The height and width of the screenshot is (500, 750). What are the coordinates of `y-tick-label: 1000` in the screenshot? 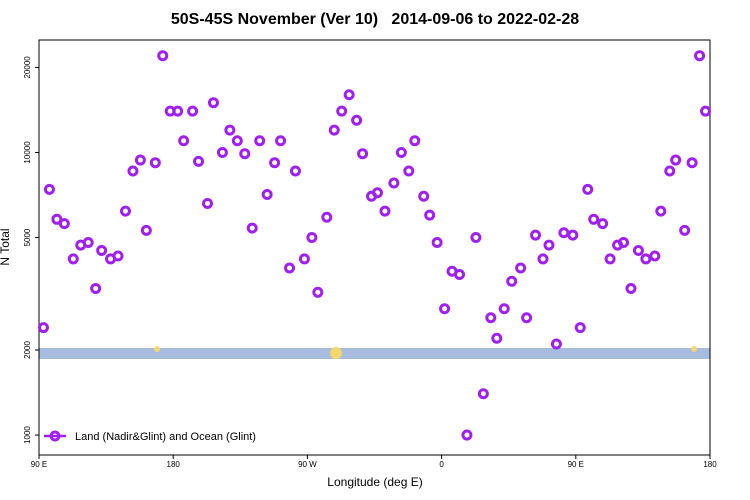 It's located at (27, 435).